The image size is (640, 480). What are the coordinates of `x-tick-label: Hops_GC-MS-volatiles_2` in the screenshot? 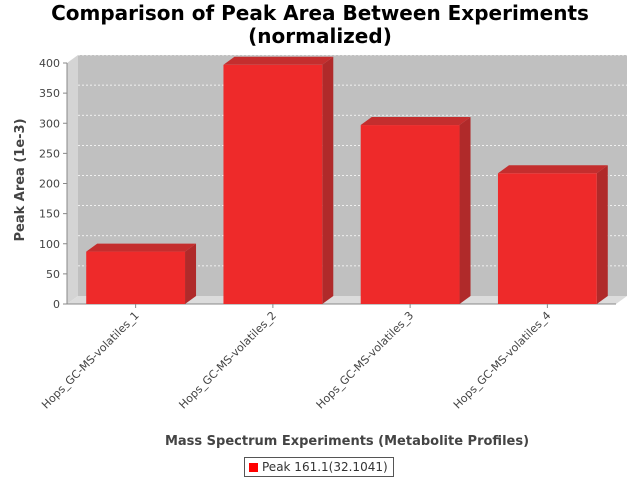 It's located at (227, 360).